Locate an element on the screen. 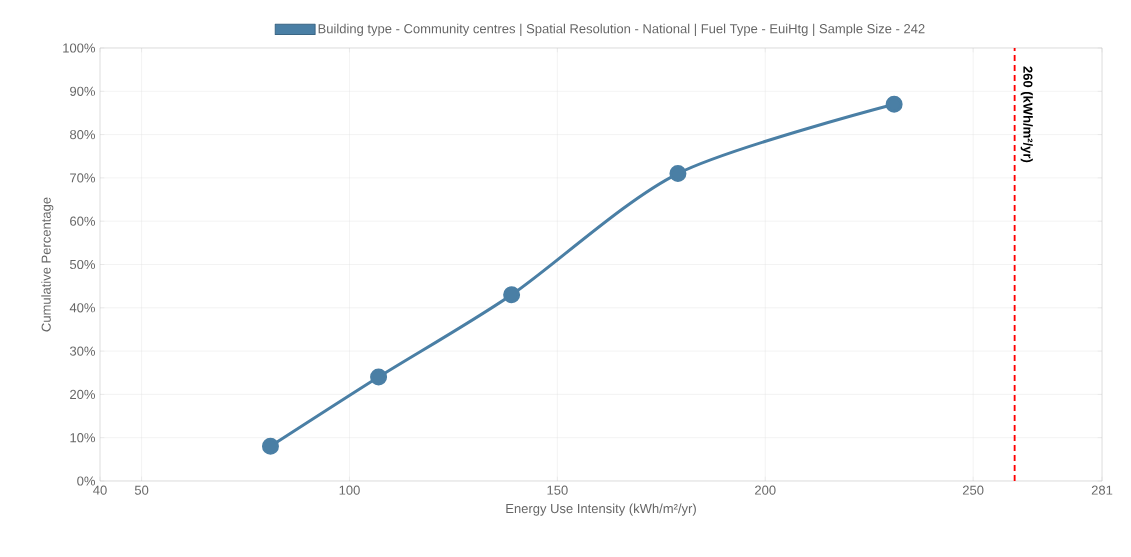 This screenshot has height=557, width=1131. y-tick-label: 80% is located at coordinates (83, 134).